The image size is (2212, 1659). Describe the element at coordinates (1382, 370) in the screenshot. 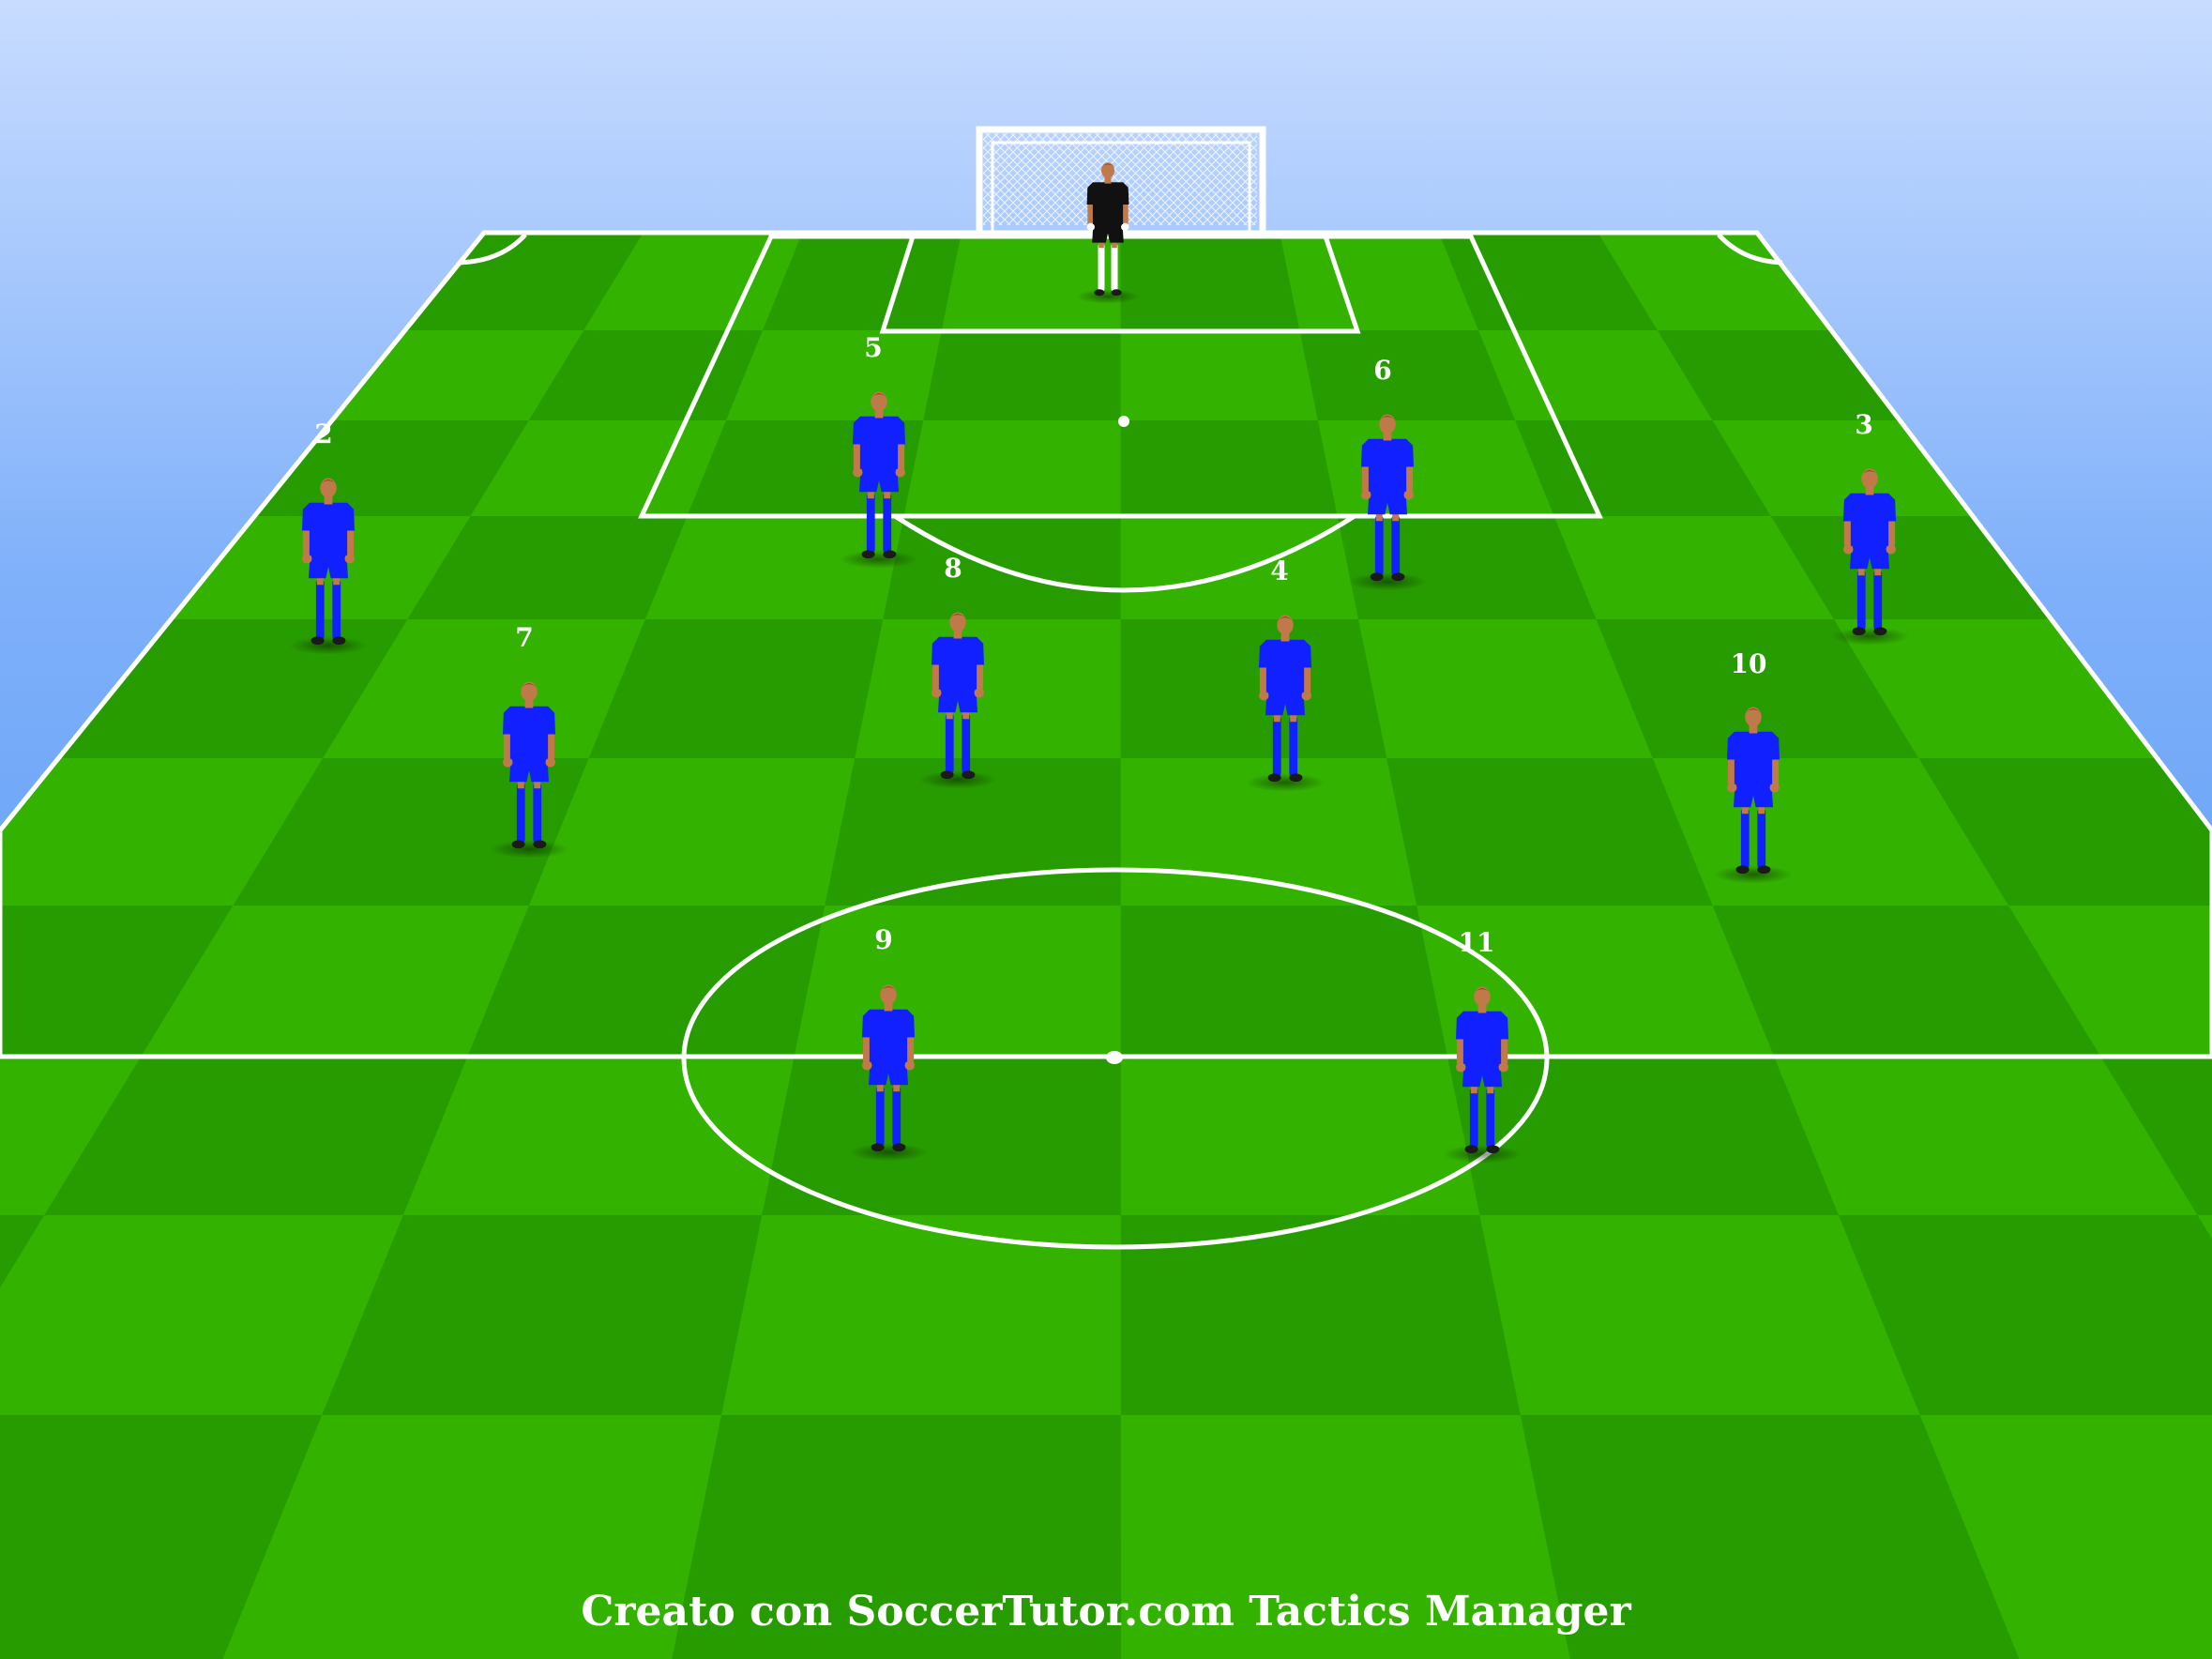

I see `player-number-label: 6` at that location.